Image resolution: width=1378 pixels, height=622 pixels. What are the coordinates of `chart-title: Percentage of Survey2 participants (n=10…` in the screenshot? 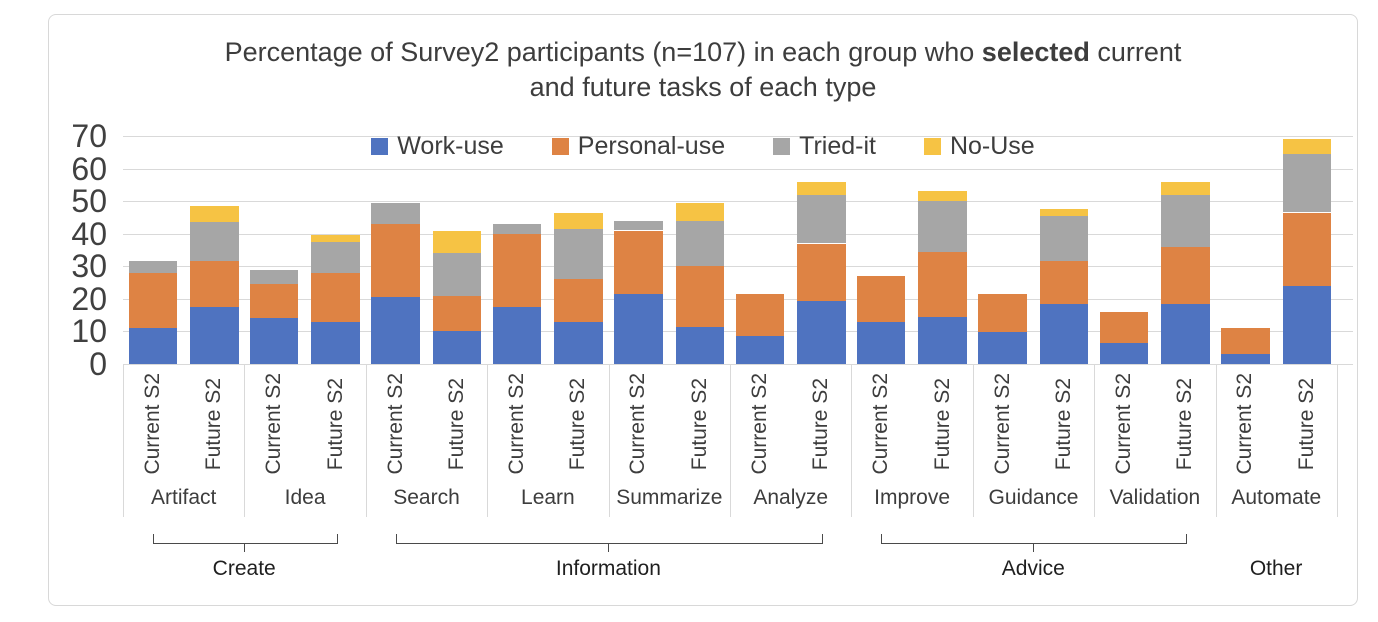 It's located at (703, 70).